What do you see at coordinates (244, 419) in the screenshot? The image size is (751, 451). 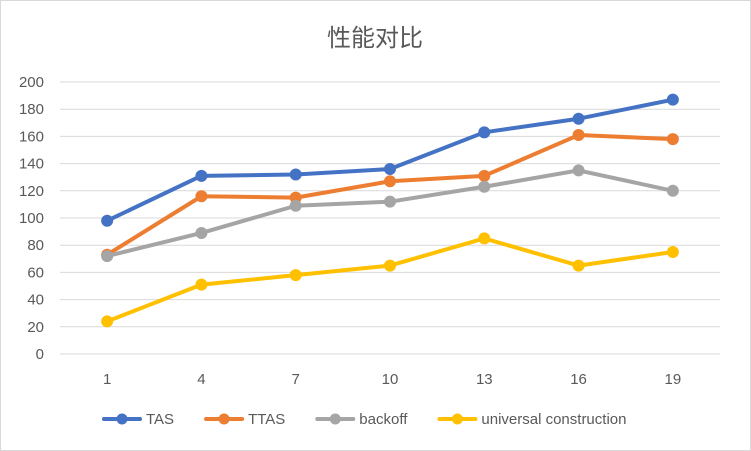 I see `legend-item: TTAS` at bounding box center [244, 419].